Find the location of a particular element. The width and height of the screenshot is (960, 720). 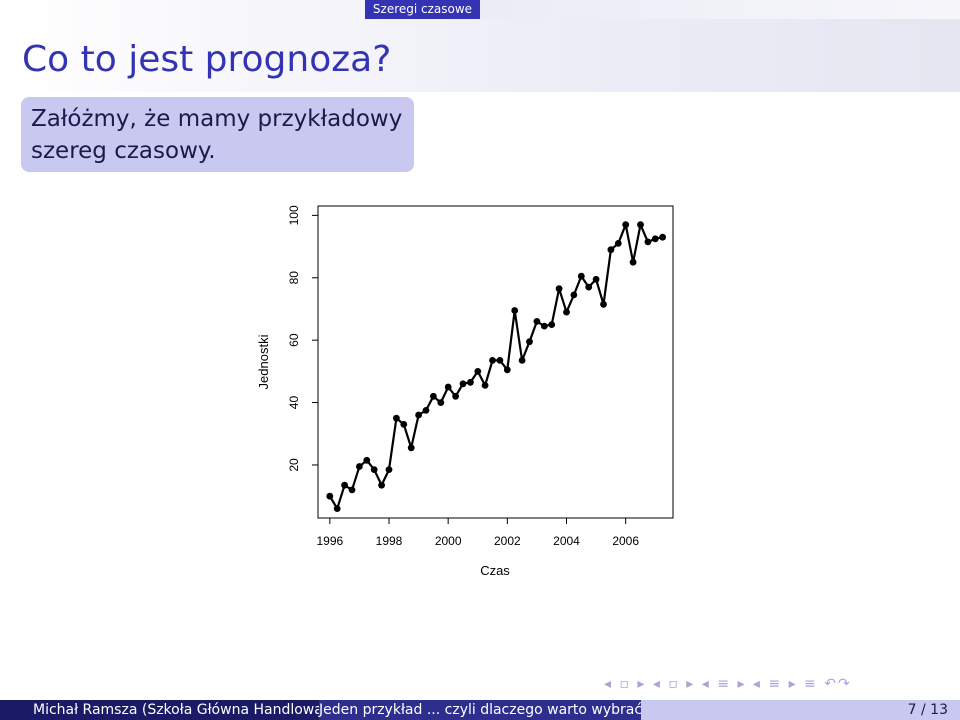

footer-author: Michał Ramsza (Szkoła Główna Handlowa) is located at coordinates (181, 710).